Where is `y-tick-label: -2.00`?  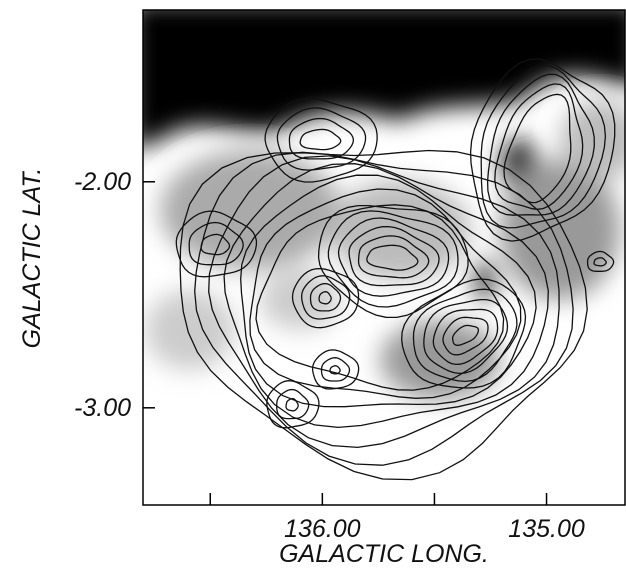
y-tick-label: -2.00 is located at coordinates (102, 182).